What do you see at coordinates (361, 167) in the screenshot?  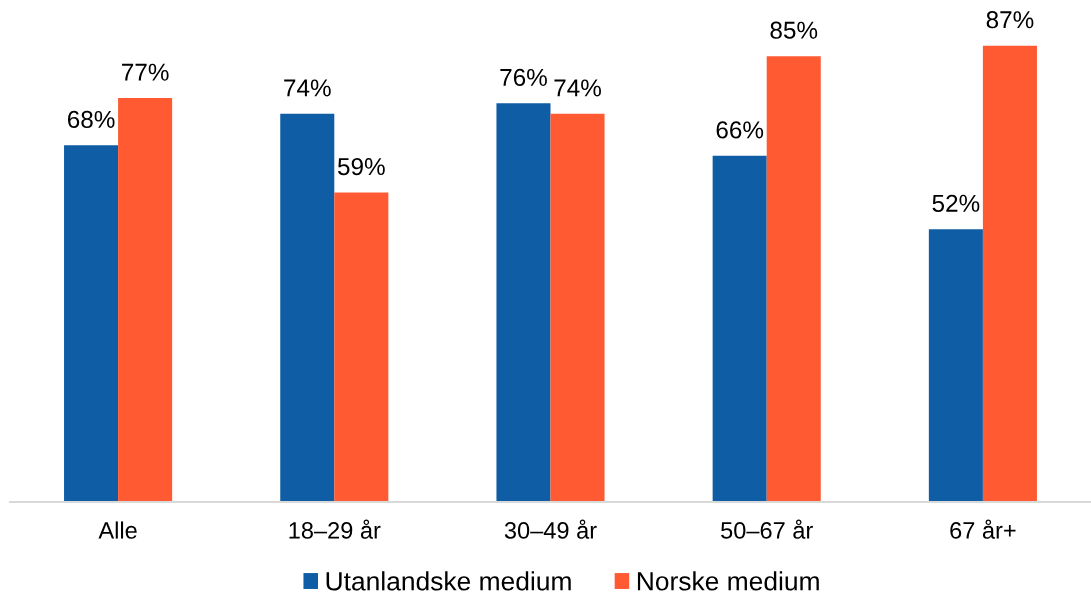 I see `data-label: 59%` at bounding box center [361, 167].